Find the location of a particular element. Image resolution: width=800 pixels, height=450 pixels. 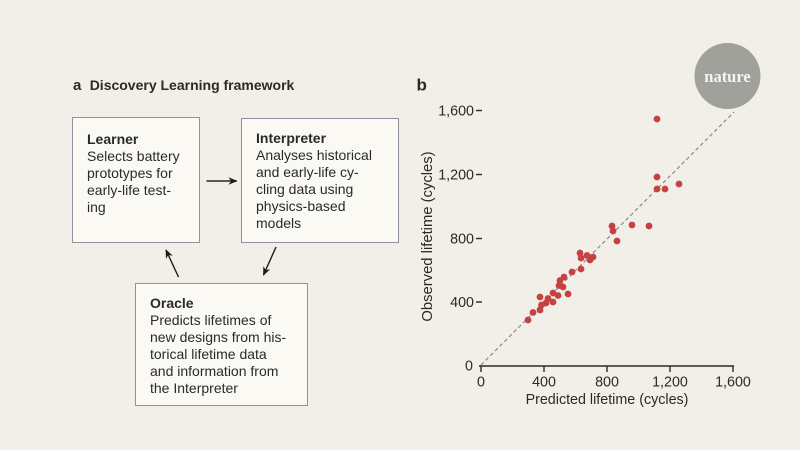

svg-text: b is located at coordinates (422, 85).